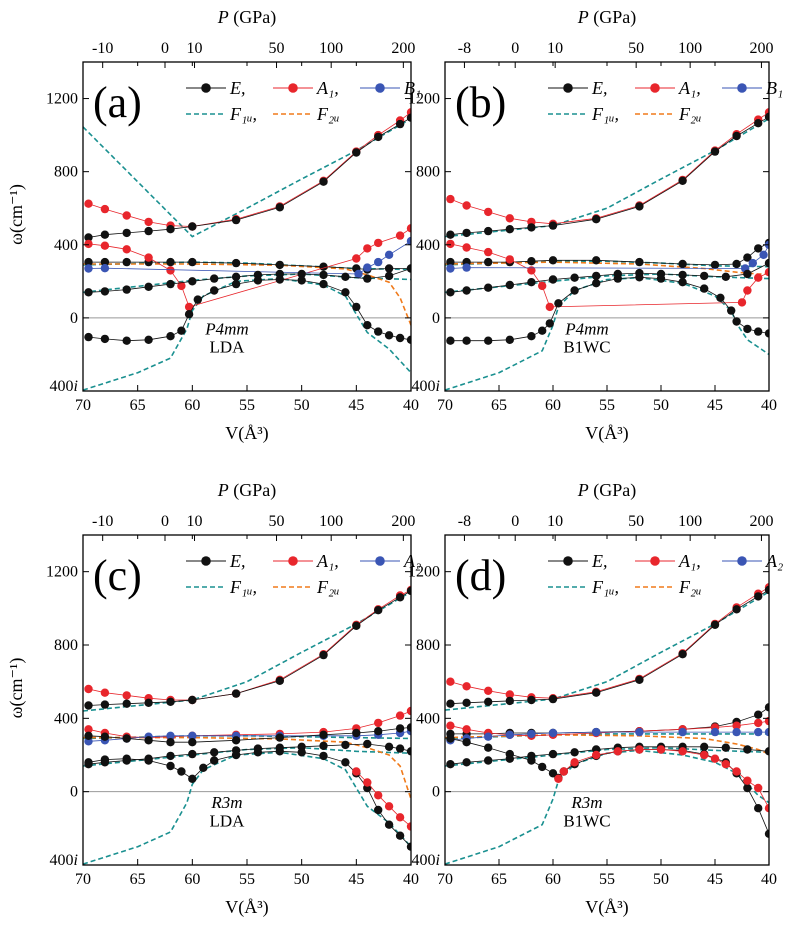  Describe the element at coordinates (247, 808) in the screenshot. I see `series-f1u-dashed-line` at that location.